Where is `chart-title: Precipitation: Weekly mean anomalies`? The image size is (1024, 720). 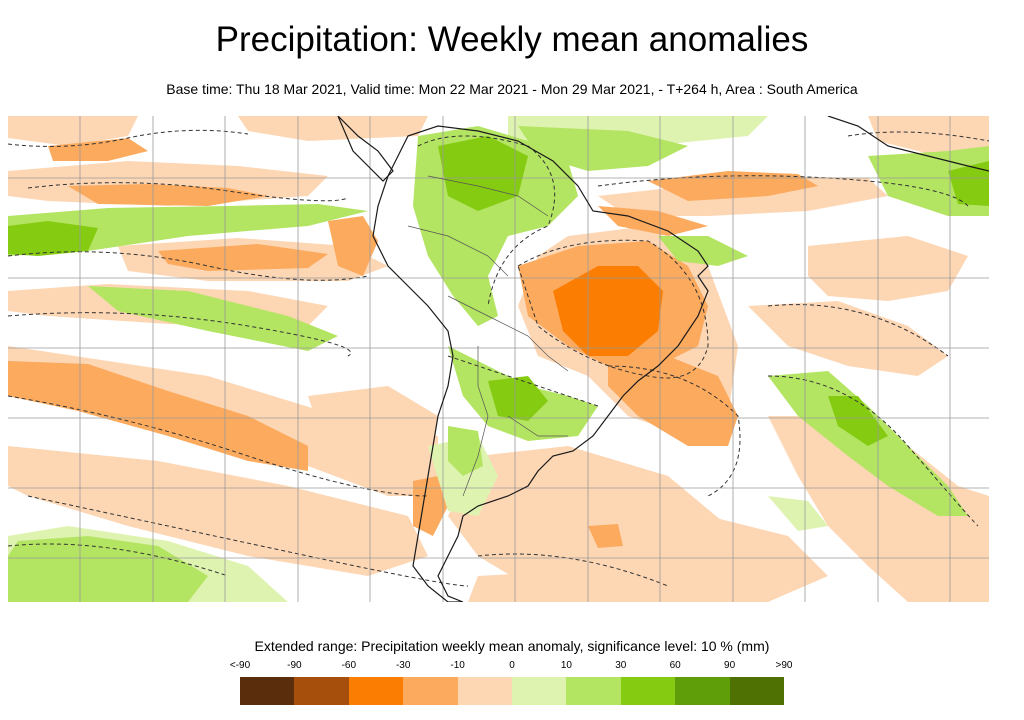 chart-title: Precipitation: Weekly mean anomalies is located at coordinates (512, 39).